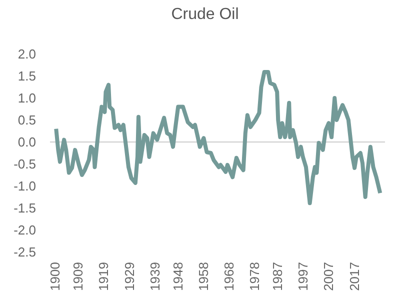  Describe the element at coordinates (78, 276) in the screenshot. I see `x-tick-label: 1909` at that location.